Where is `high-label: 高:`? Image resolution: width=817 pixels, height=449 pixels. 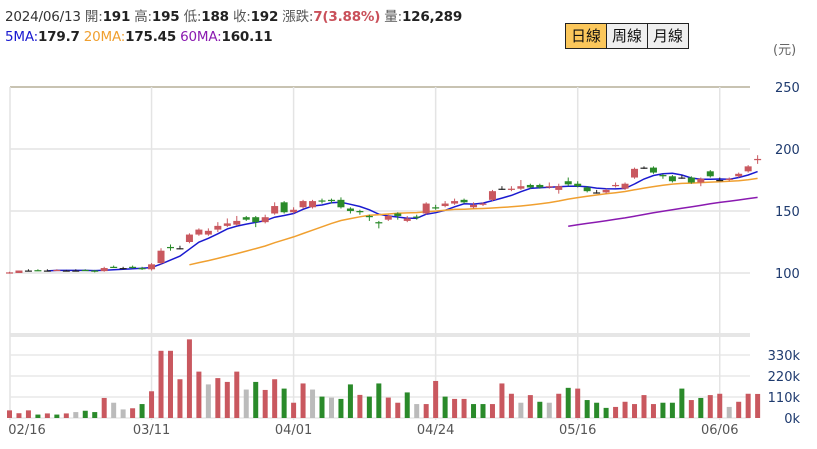
high-label: 高: is located at coordinates (143, 17).